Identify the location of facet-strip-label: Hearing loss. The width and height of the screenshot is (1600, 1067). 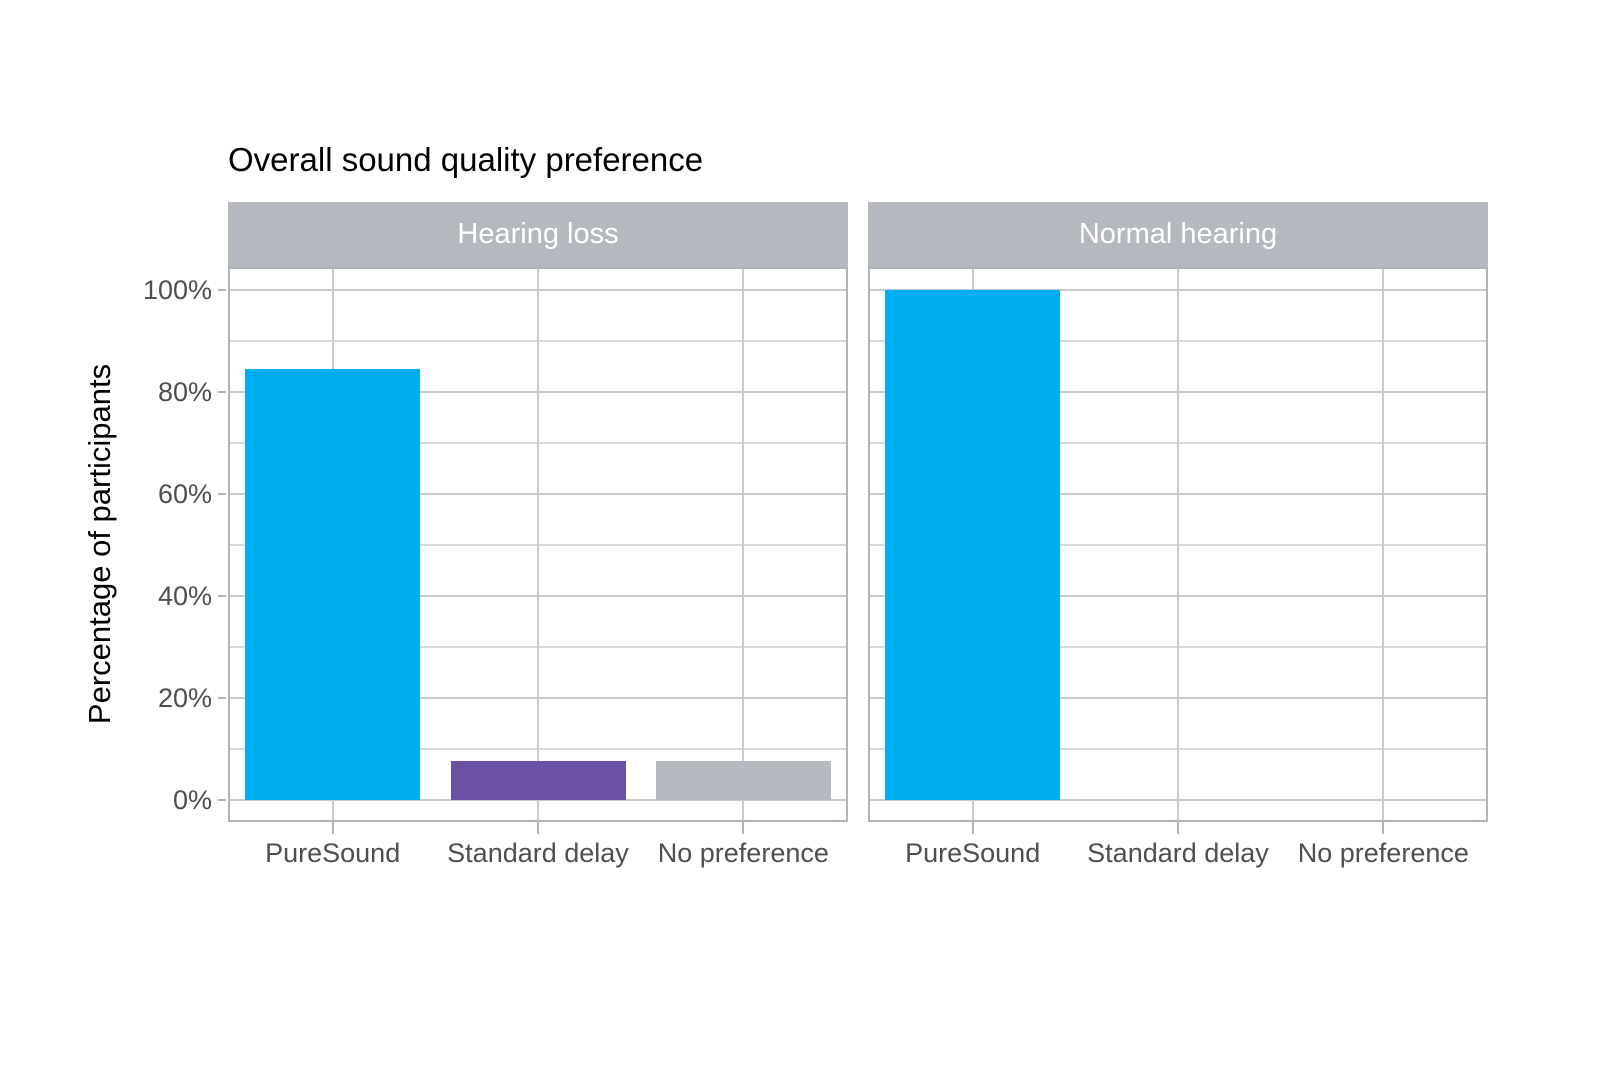
(538, 234).